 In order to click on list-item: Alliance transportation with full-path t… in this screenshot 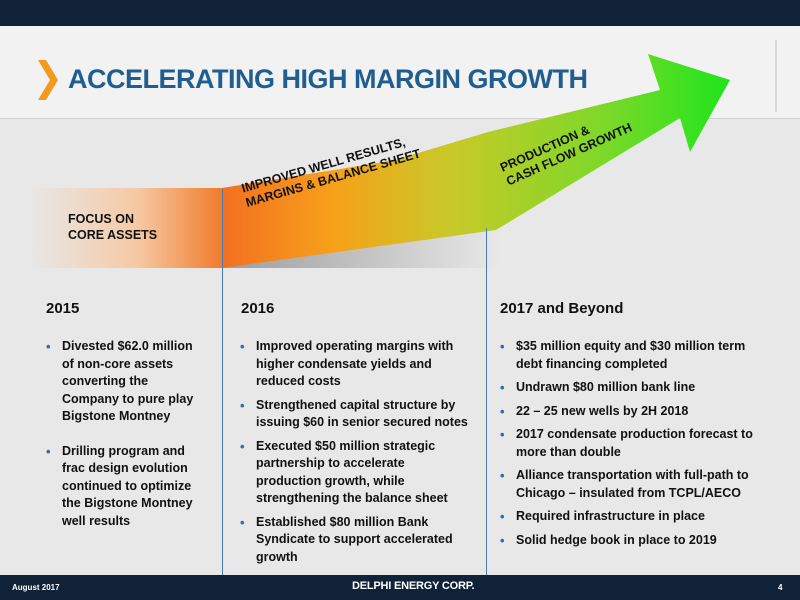, I will do `click(640, 484)`.